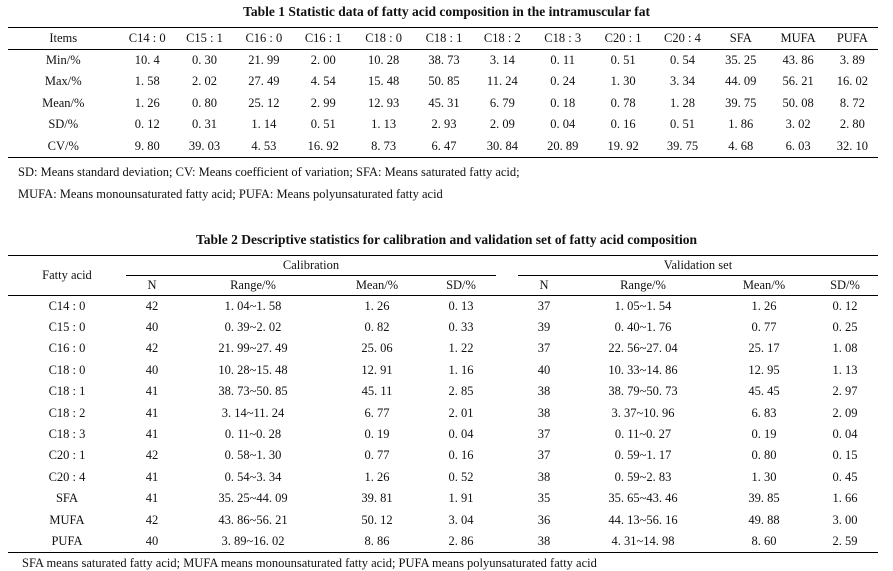 This screenshot has width=893, height=571. What do you see at coordinates (461, 369) in the screenshot?
I see `table2-cell: 1. 16` at bounding box center [461, 369].